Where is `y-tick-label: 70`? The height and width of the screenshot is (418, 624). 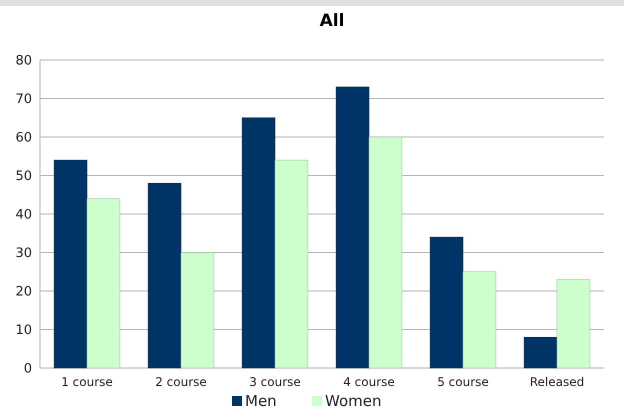
y-tick-label: 70 is located at coordinates (23, 100).